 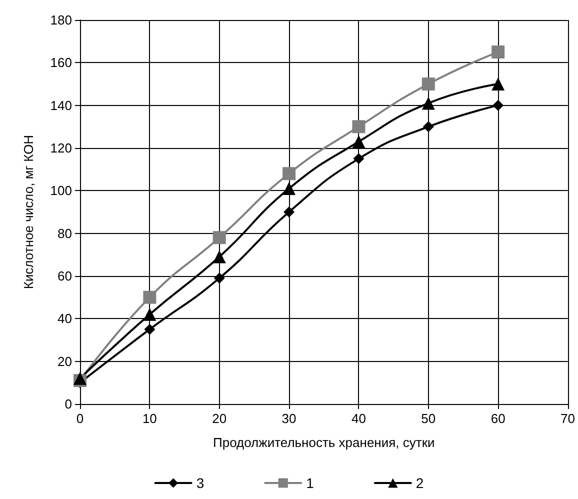 I want to click on y-tick-label: 180, so click(x=61, y=20).